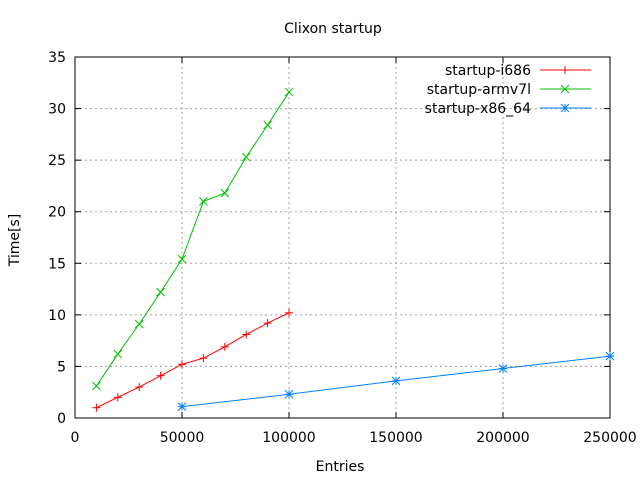  I want to click on x-tick-label: 200000, so click(502, 438).